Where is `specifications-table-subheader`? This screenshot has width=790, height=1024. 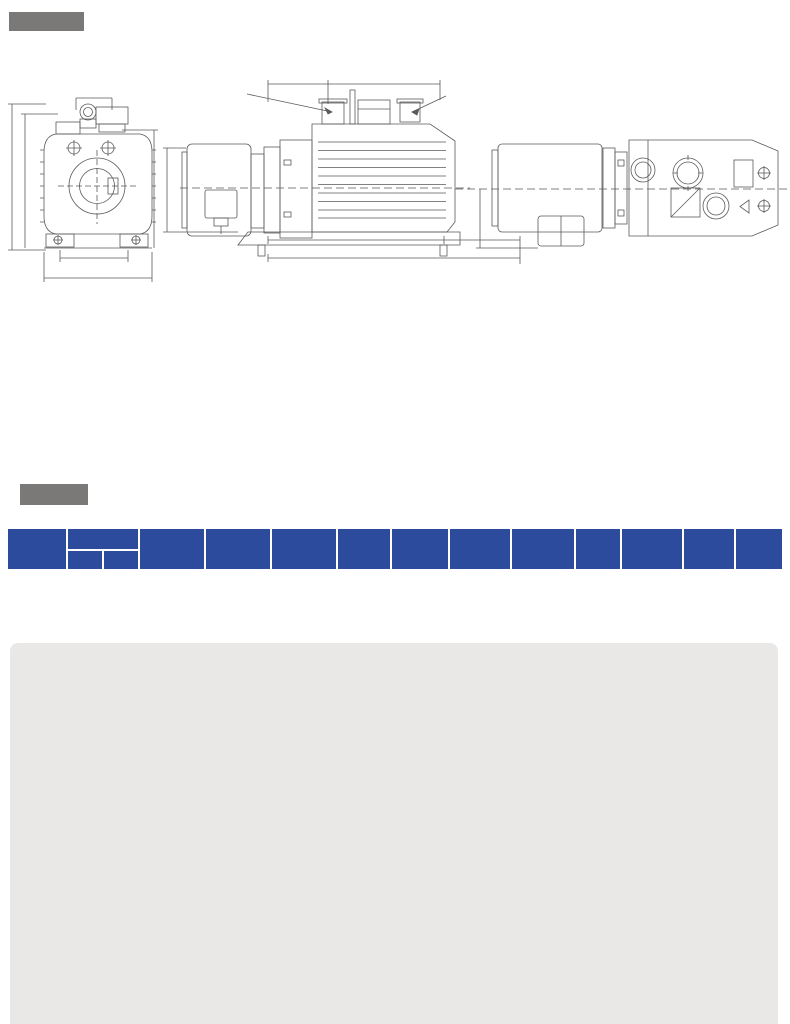 specifications-table-subheader is located at coordinates (395, 560).